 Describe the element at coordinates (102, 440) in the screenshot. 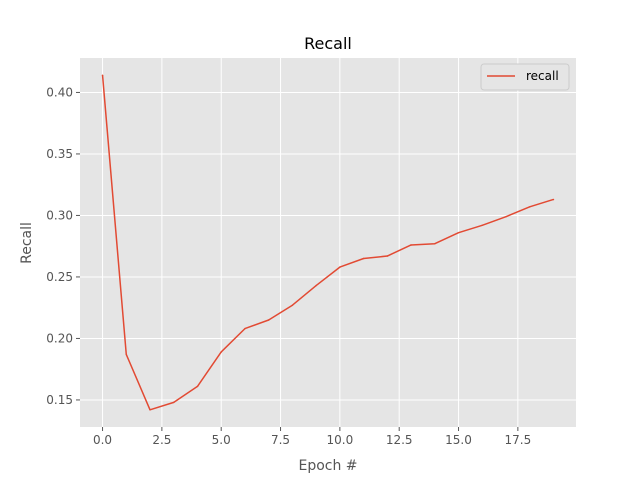

I see `x-tick-label: 0.0` at that location.